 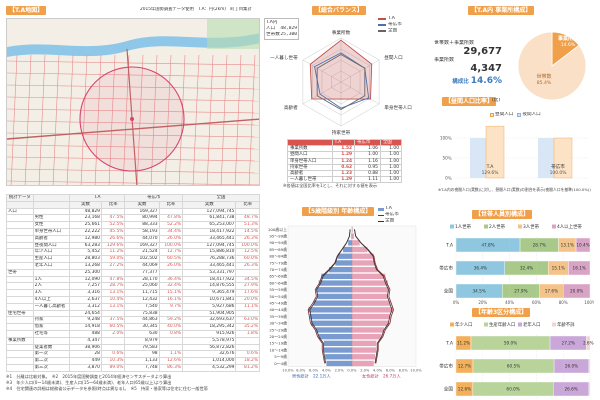 I want to click on stats-cell: 15.1%, so click(x=171, y=293).